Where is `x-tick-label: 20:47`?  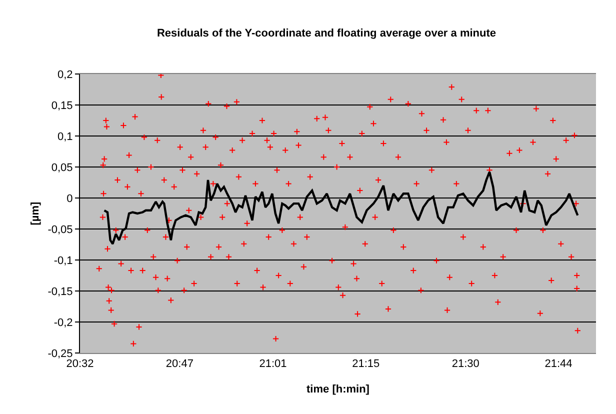 x-tick-label: 20:47 is located at coordinates (180, 364).